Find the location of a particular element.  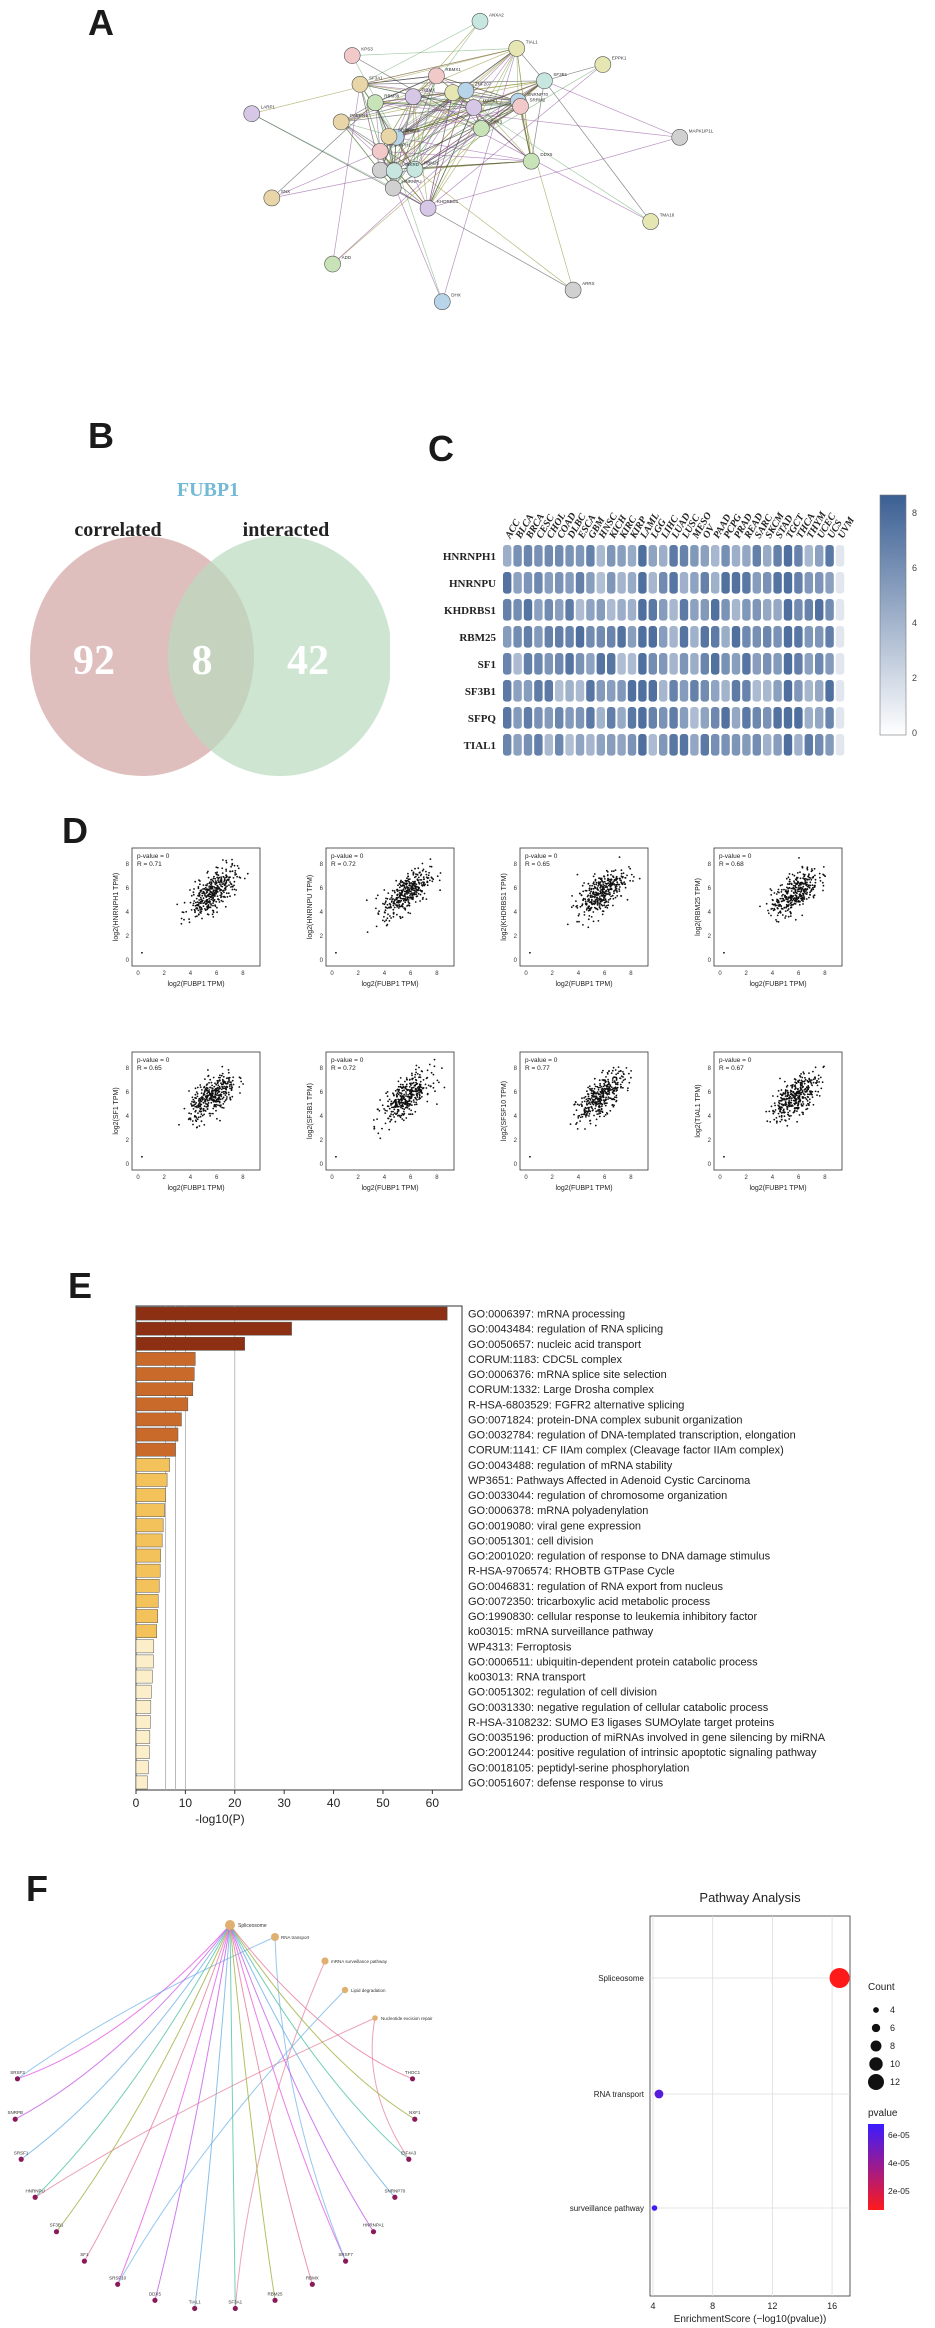

scatter-ytick: 2 is located at coordinates (710, 937).